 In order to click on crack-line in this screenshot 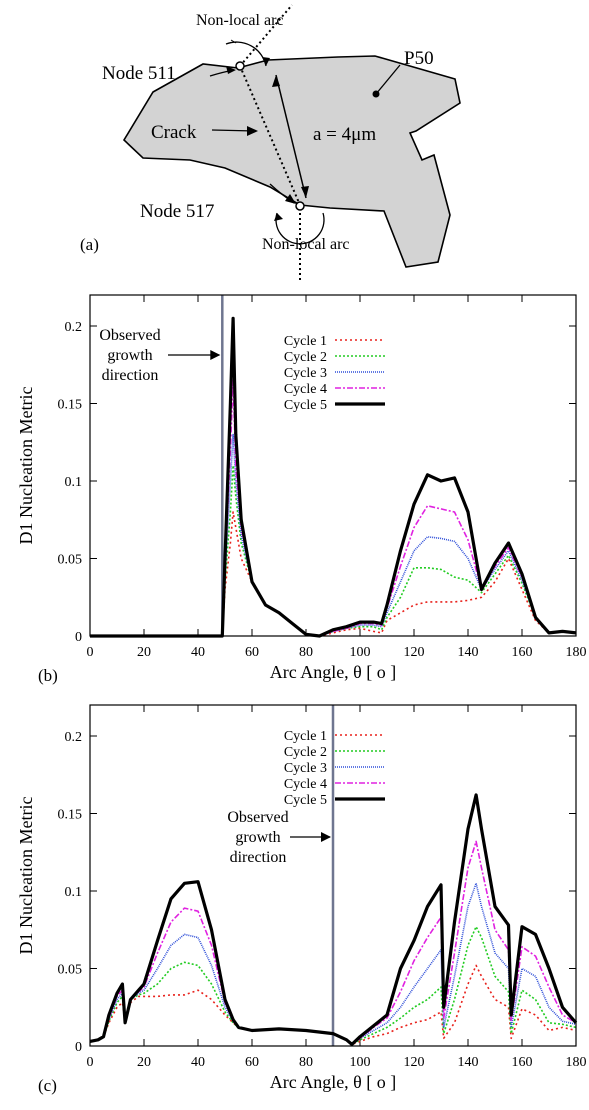, I will do `click(270, 135)`.